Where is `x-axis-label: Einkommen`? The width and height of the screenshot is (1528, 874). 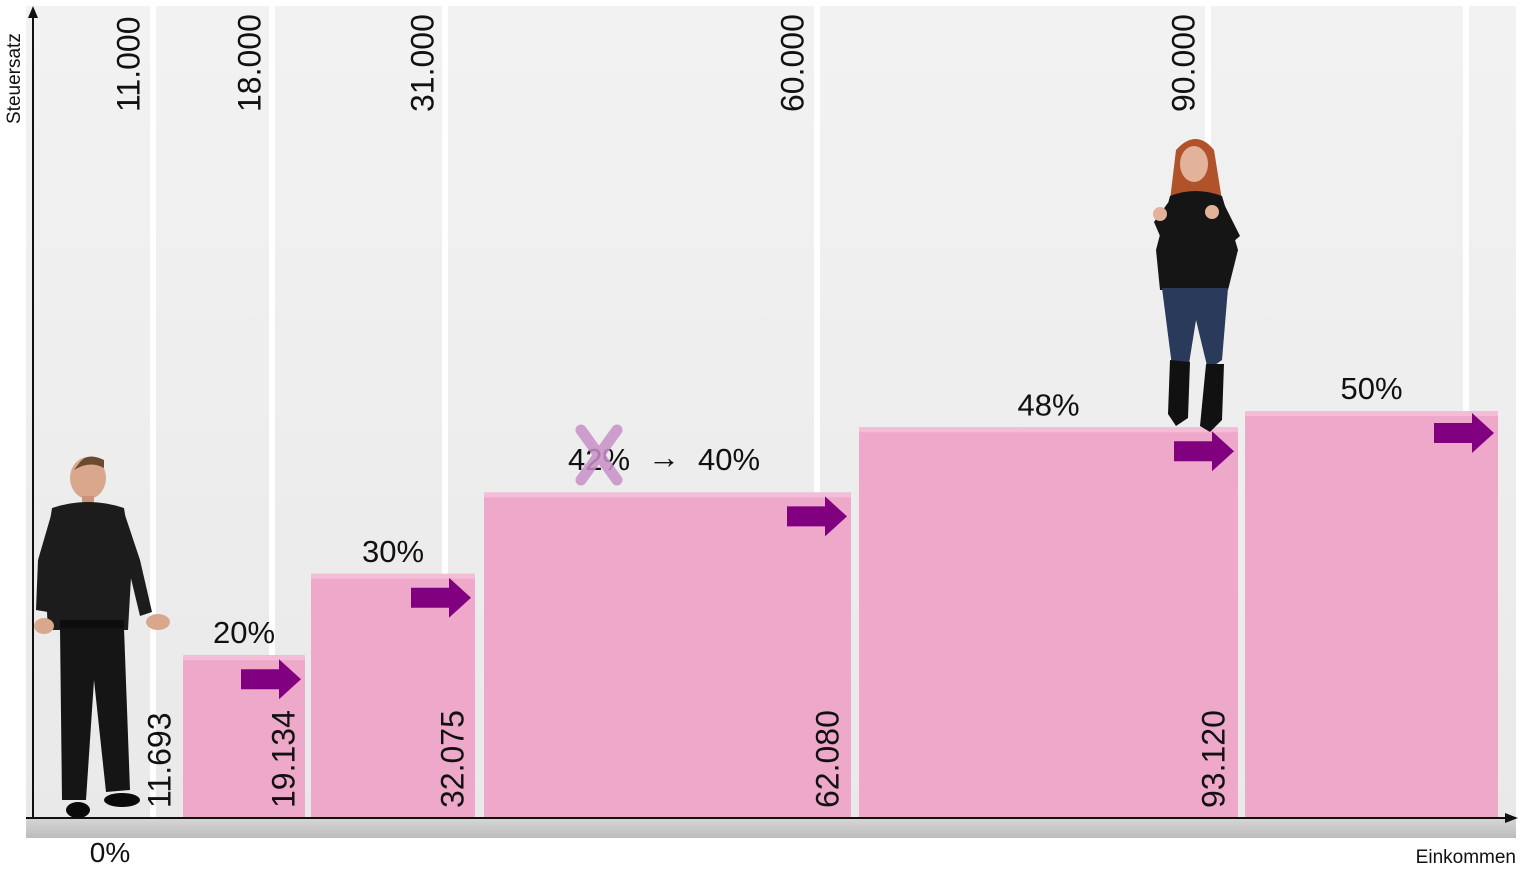 x-axis-label: Einkommen is located at coordinates (1466, 857).